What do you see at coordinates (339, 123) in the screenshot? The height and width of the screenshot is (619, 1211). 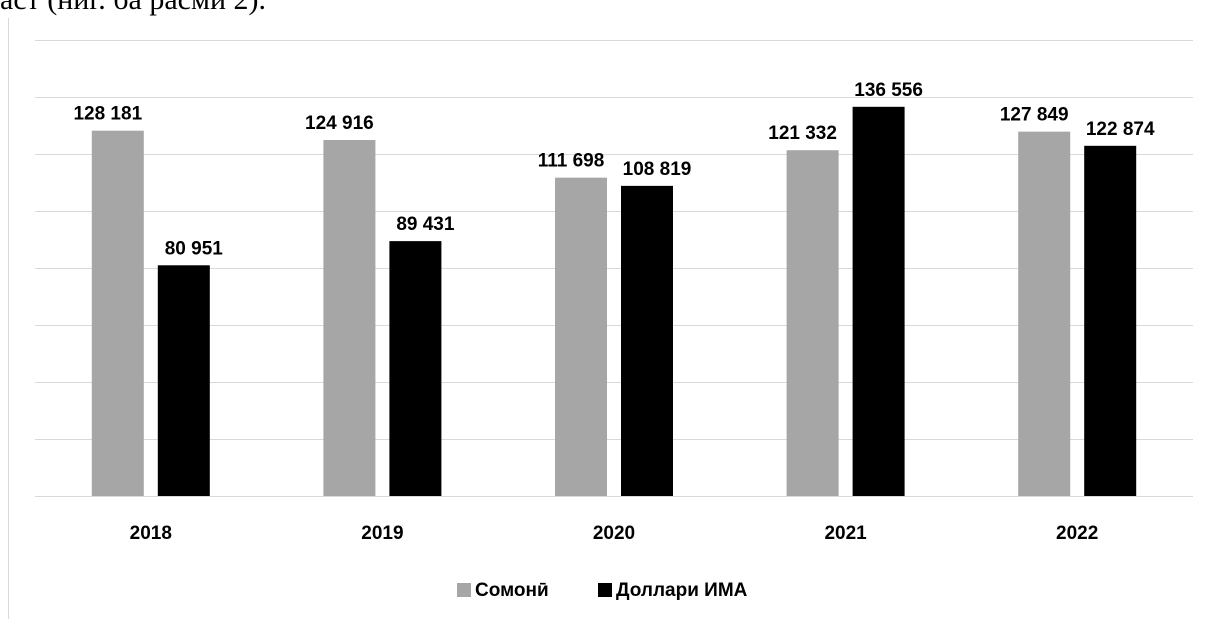 I see `value-label: 124 916` at bounding box center [339, 123].